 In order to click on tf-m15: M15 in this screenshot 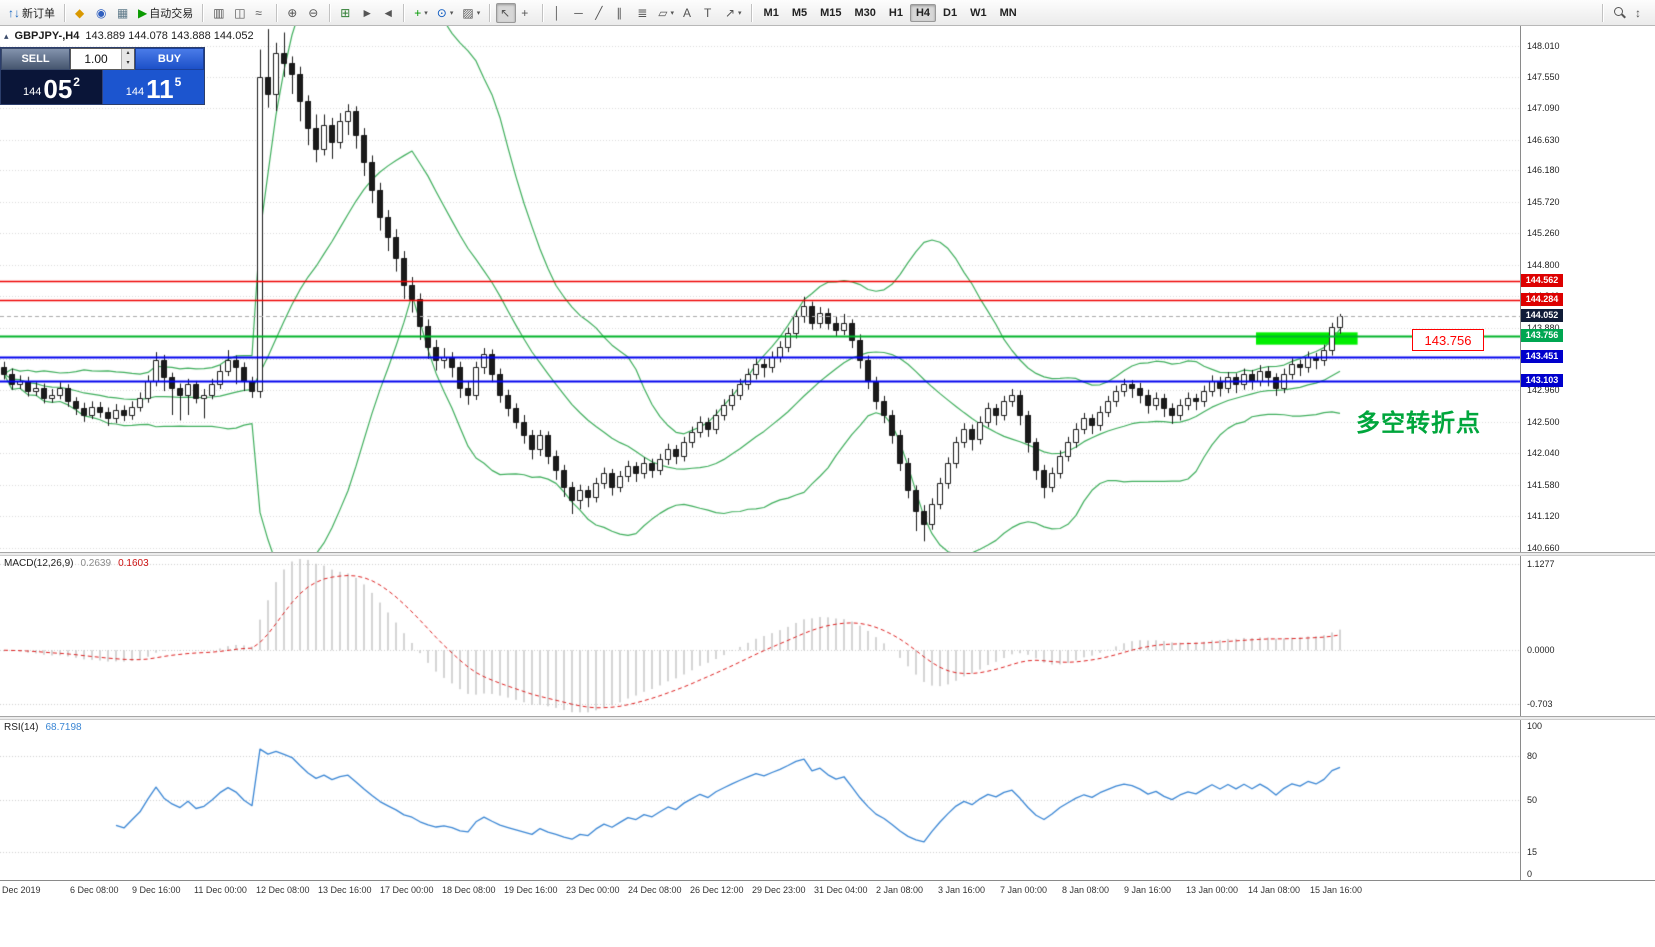, I will do `click(830, 13)`.